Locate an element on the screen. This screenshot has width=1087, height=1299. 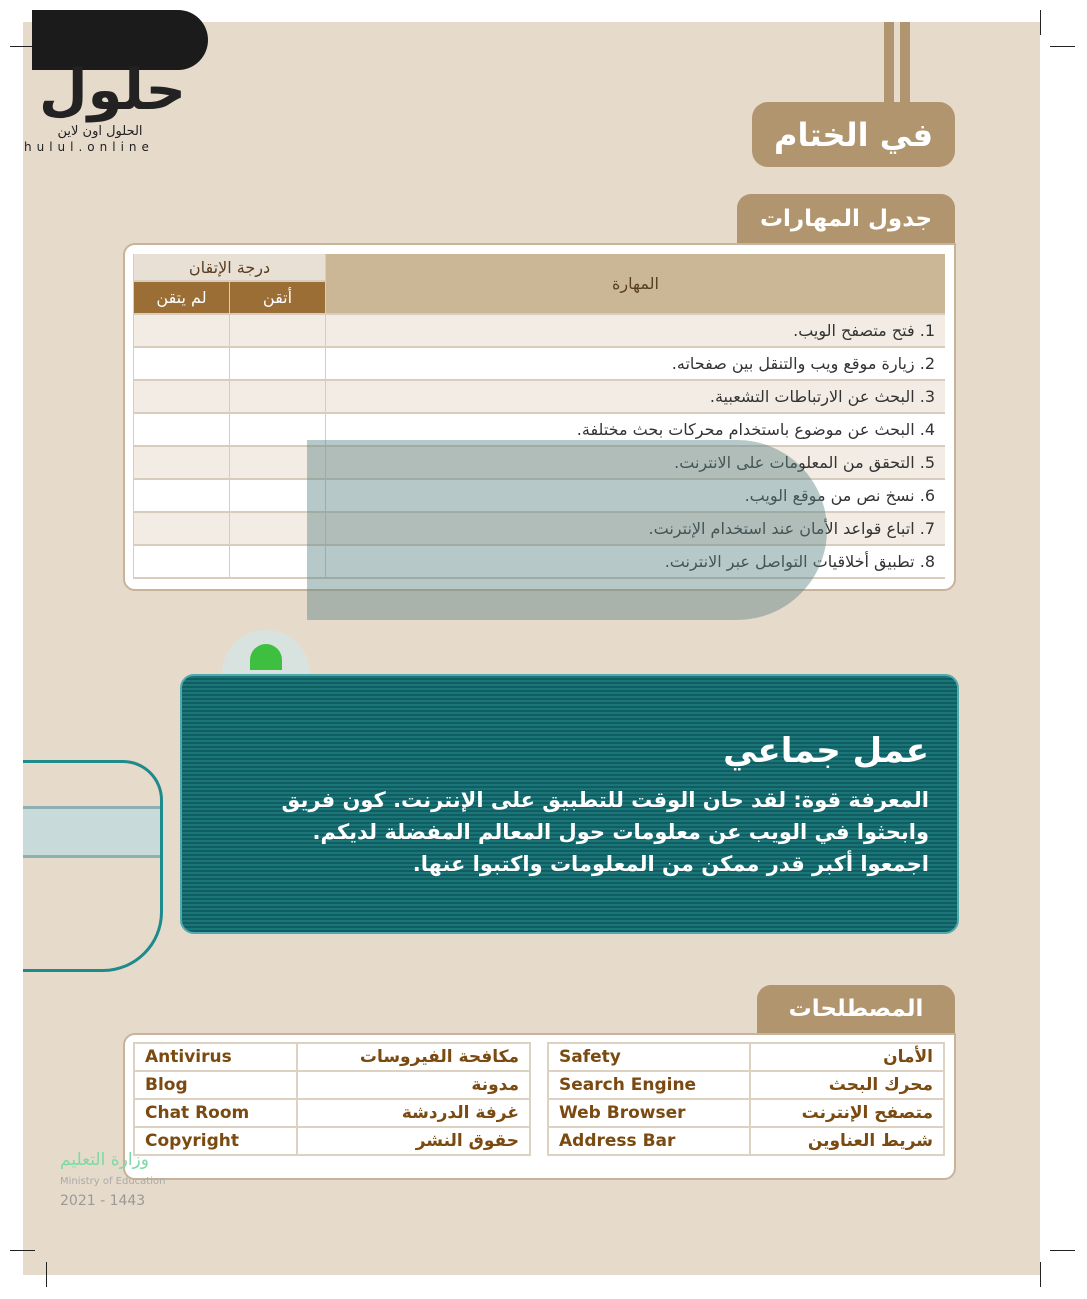
skill-row: 8. تطبيق أخلاقيات التواصل عبر الانترنت. is located at coordinates (539, 562).